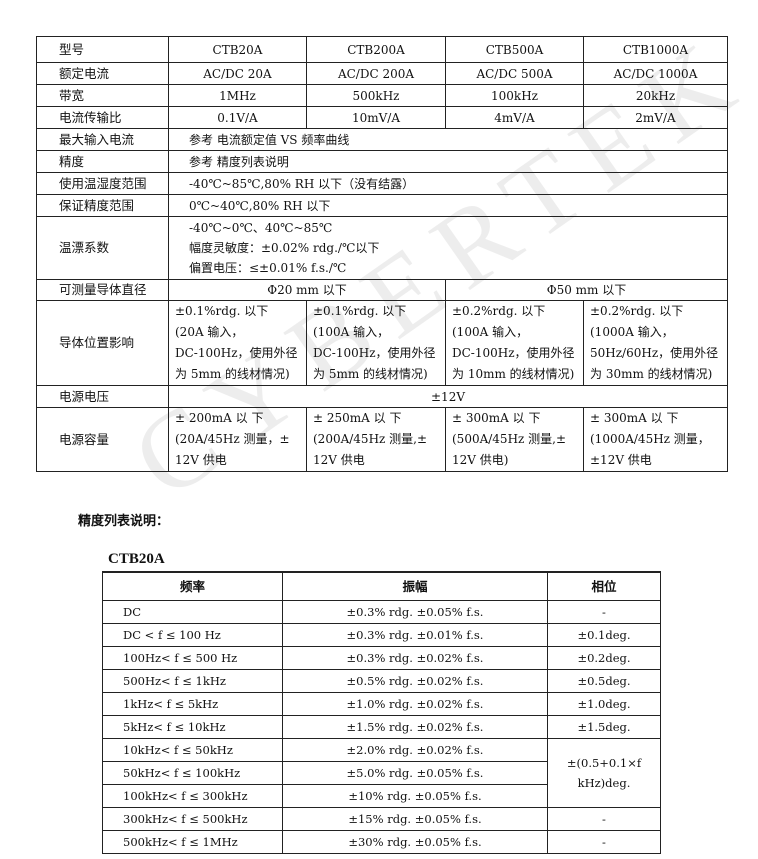 This screenshot has width=758, height=859. I want to click on accuracy-heading: 精度列表说明：, so click(124, 521).